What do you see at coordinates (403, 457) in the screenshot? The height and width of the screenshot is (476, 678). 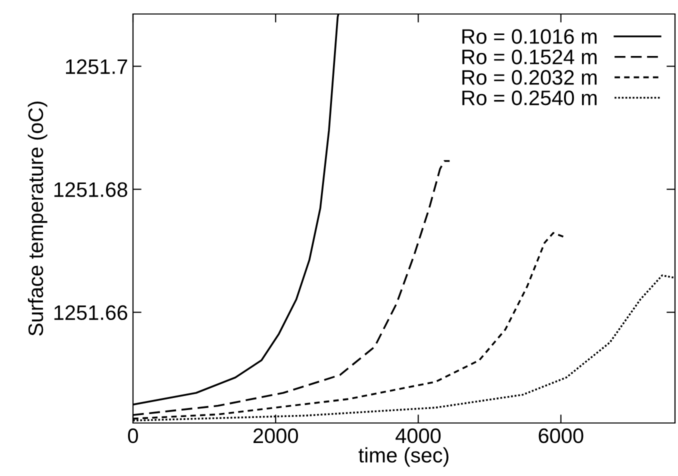 I see `x-axis-title: time (sec)` at bounding box center [403, 457].